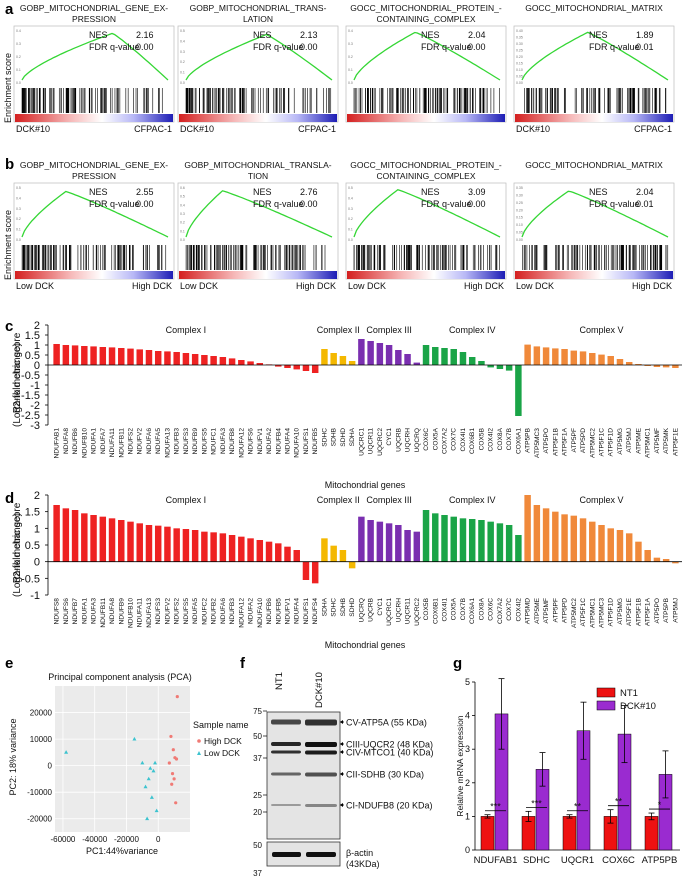 This screenshot has height=880, width=685. Describe the element at coordinates (454, 608) in the screenshot. I see `gene-label: COX5A` at that location.